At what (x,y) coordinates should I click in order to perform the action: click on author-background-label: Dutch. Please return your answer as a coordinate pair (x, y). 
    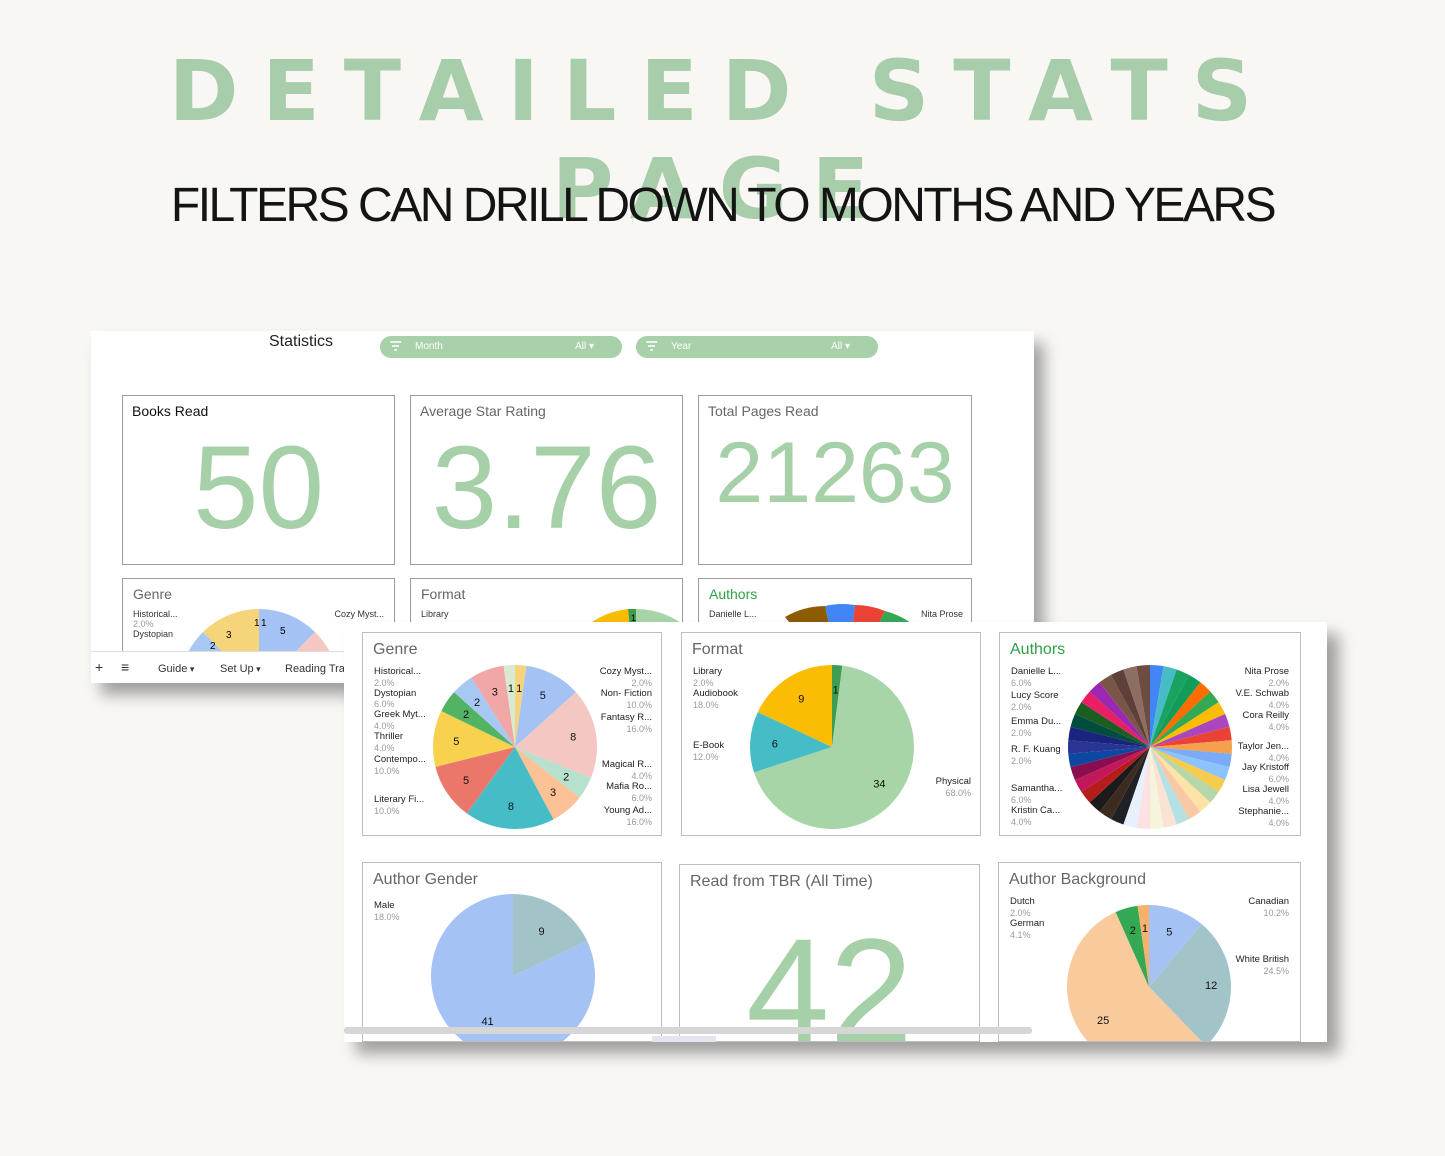
    Looking at the image, I should click on (1022, 901).